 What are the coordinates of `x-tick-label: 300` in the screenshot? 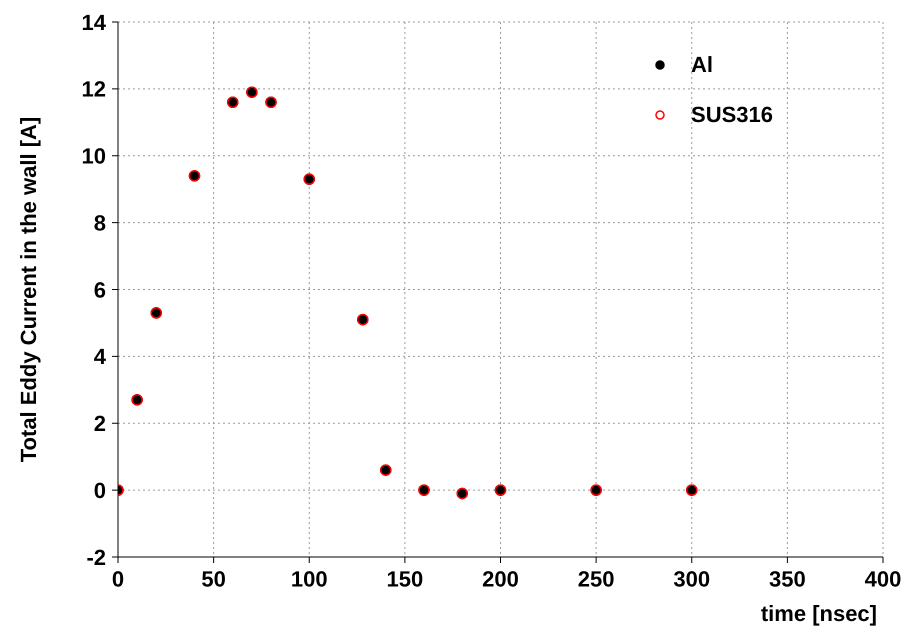 It's located at (691, 579).